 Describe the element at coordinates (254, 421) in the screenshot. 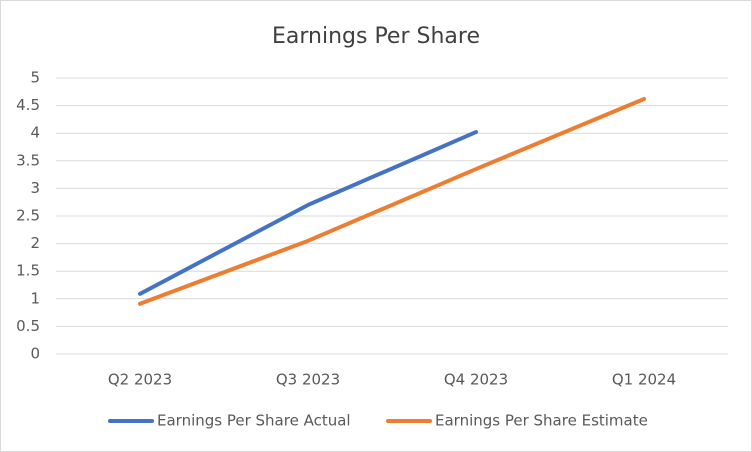

I see `legend-label: Earnings Per Share Actual` at that location.